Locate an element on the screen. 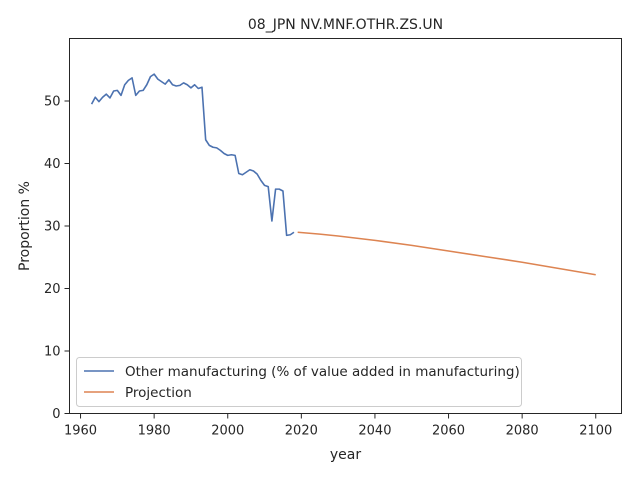 The image size is (640, 480). x-axis-label: year is located at coordinates (345, 455).